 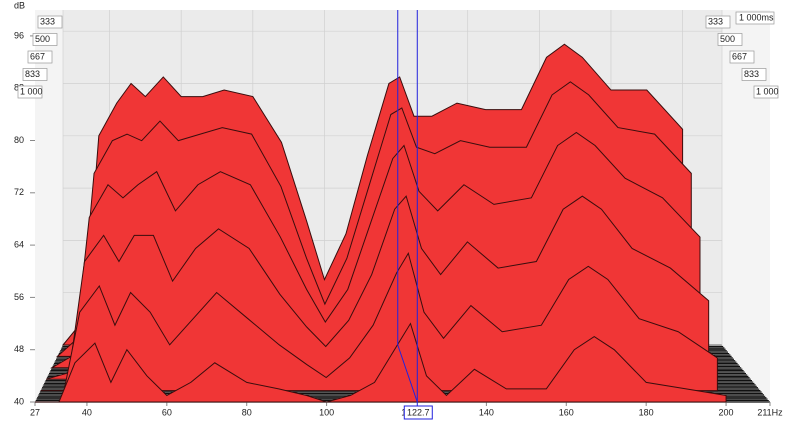 What do you see at coordinates (19, 297) in the screenshot?
I see `y-tick-label: 56` at bounding box center [19, 297].